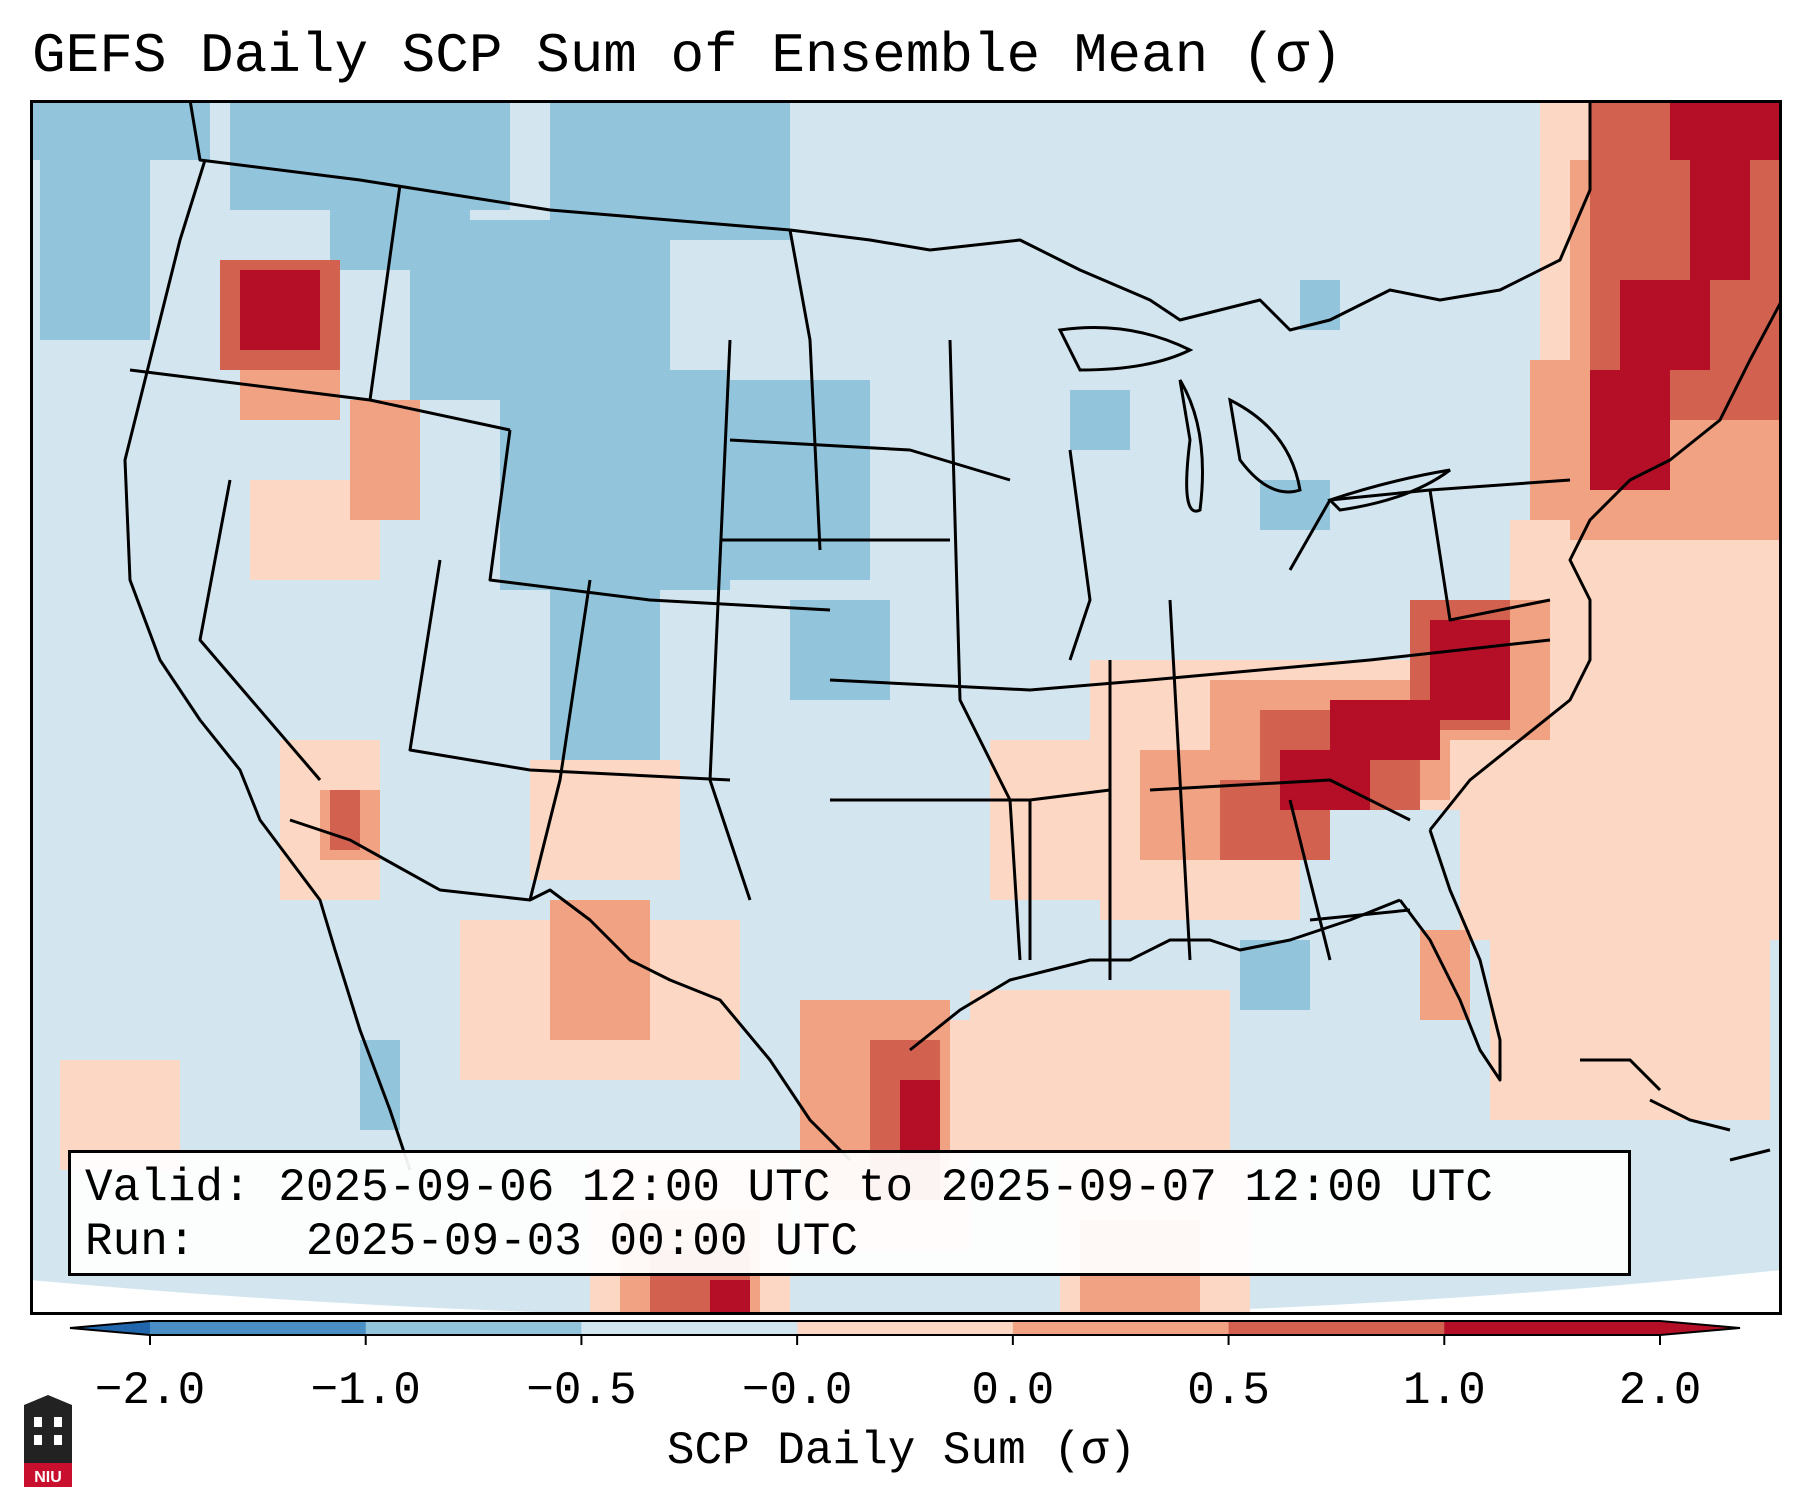 This screenshot has width=1803, height=1506. Describe the element at coordinates (581, 1242) in the screenshot. I see `run-value: 2025-09-03 00:00 UTC` at that location.